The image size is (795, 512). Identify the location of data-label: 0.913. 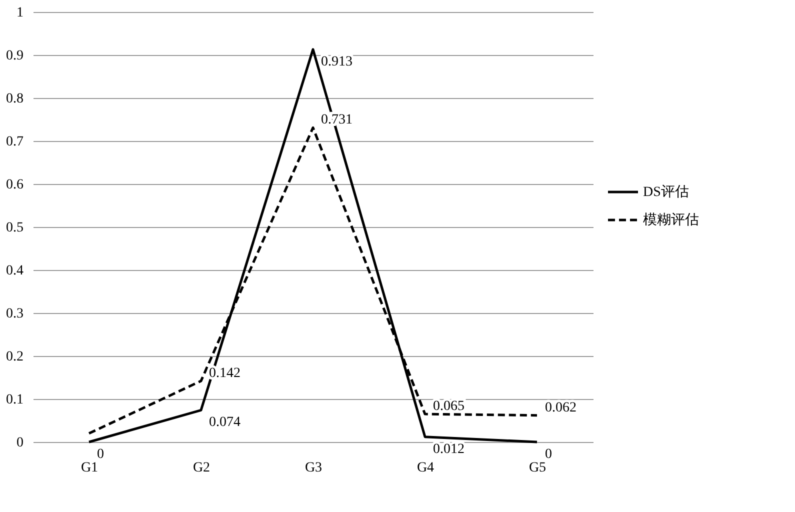
(336, 62).